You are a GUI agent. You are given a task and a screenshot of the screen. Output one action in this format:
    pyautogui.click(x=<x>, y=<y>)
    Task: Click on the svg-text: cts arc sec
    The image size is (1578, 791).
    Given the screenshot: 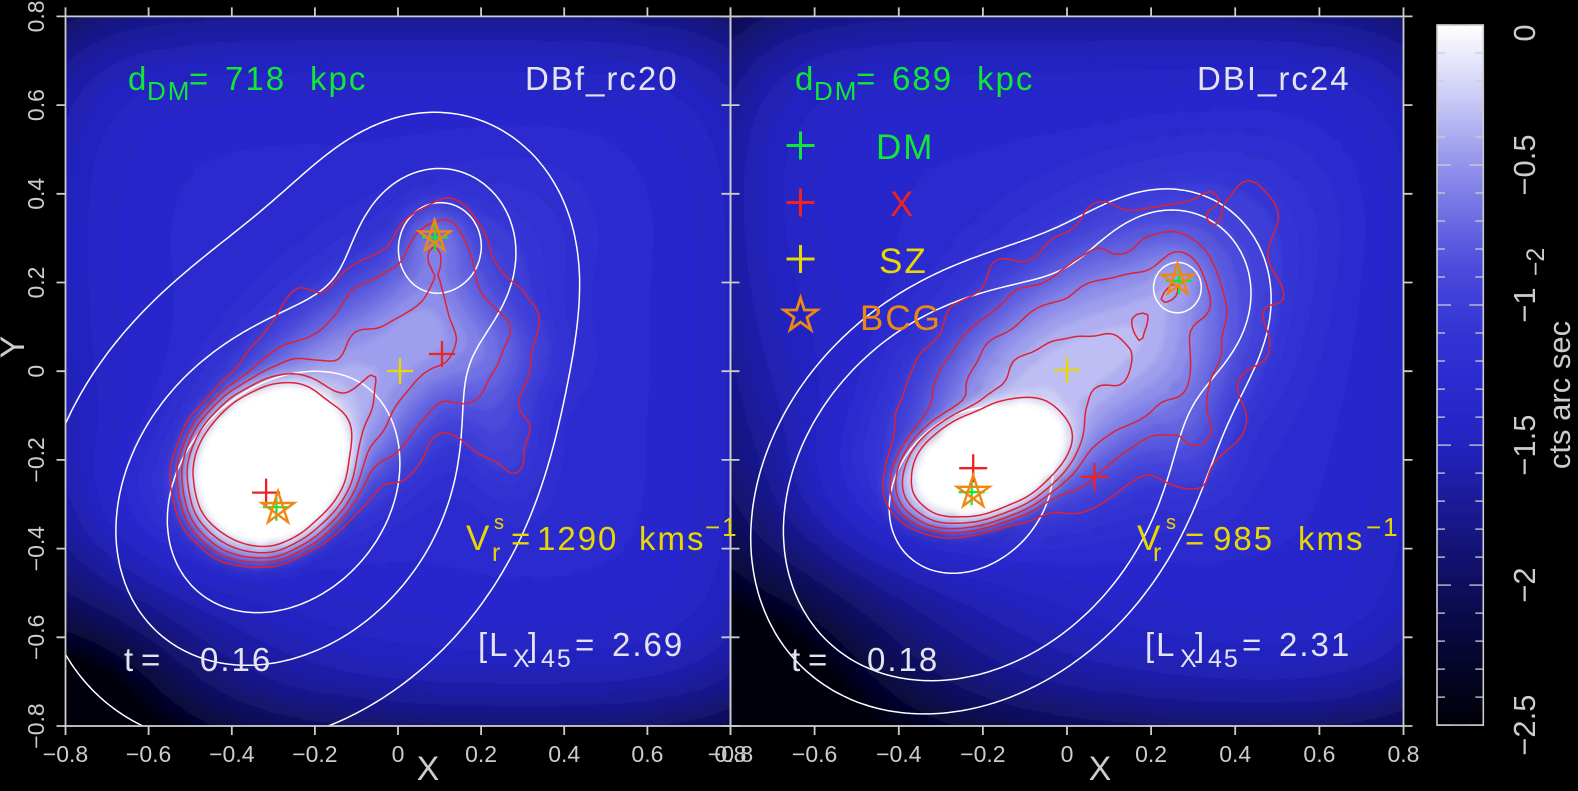 What is the action you would take?
    pyautogui.click(x=1559, y=395)
    